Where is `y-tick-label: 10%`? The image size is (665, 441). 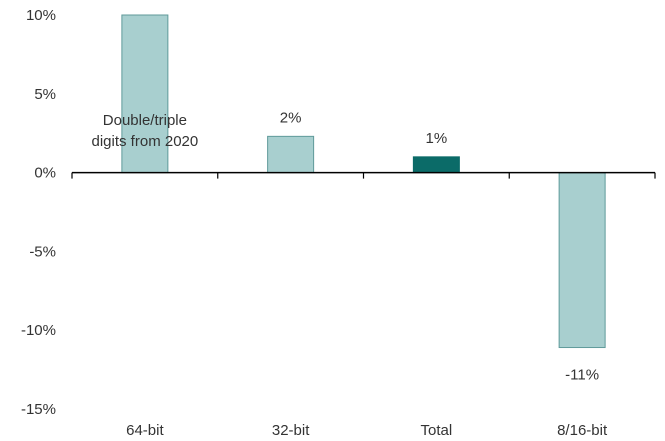 y-tick-label: 10% is located at coordinates (41, 15).